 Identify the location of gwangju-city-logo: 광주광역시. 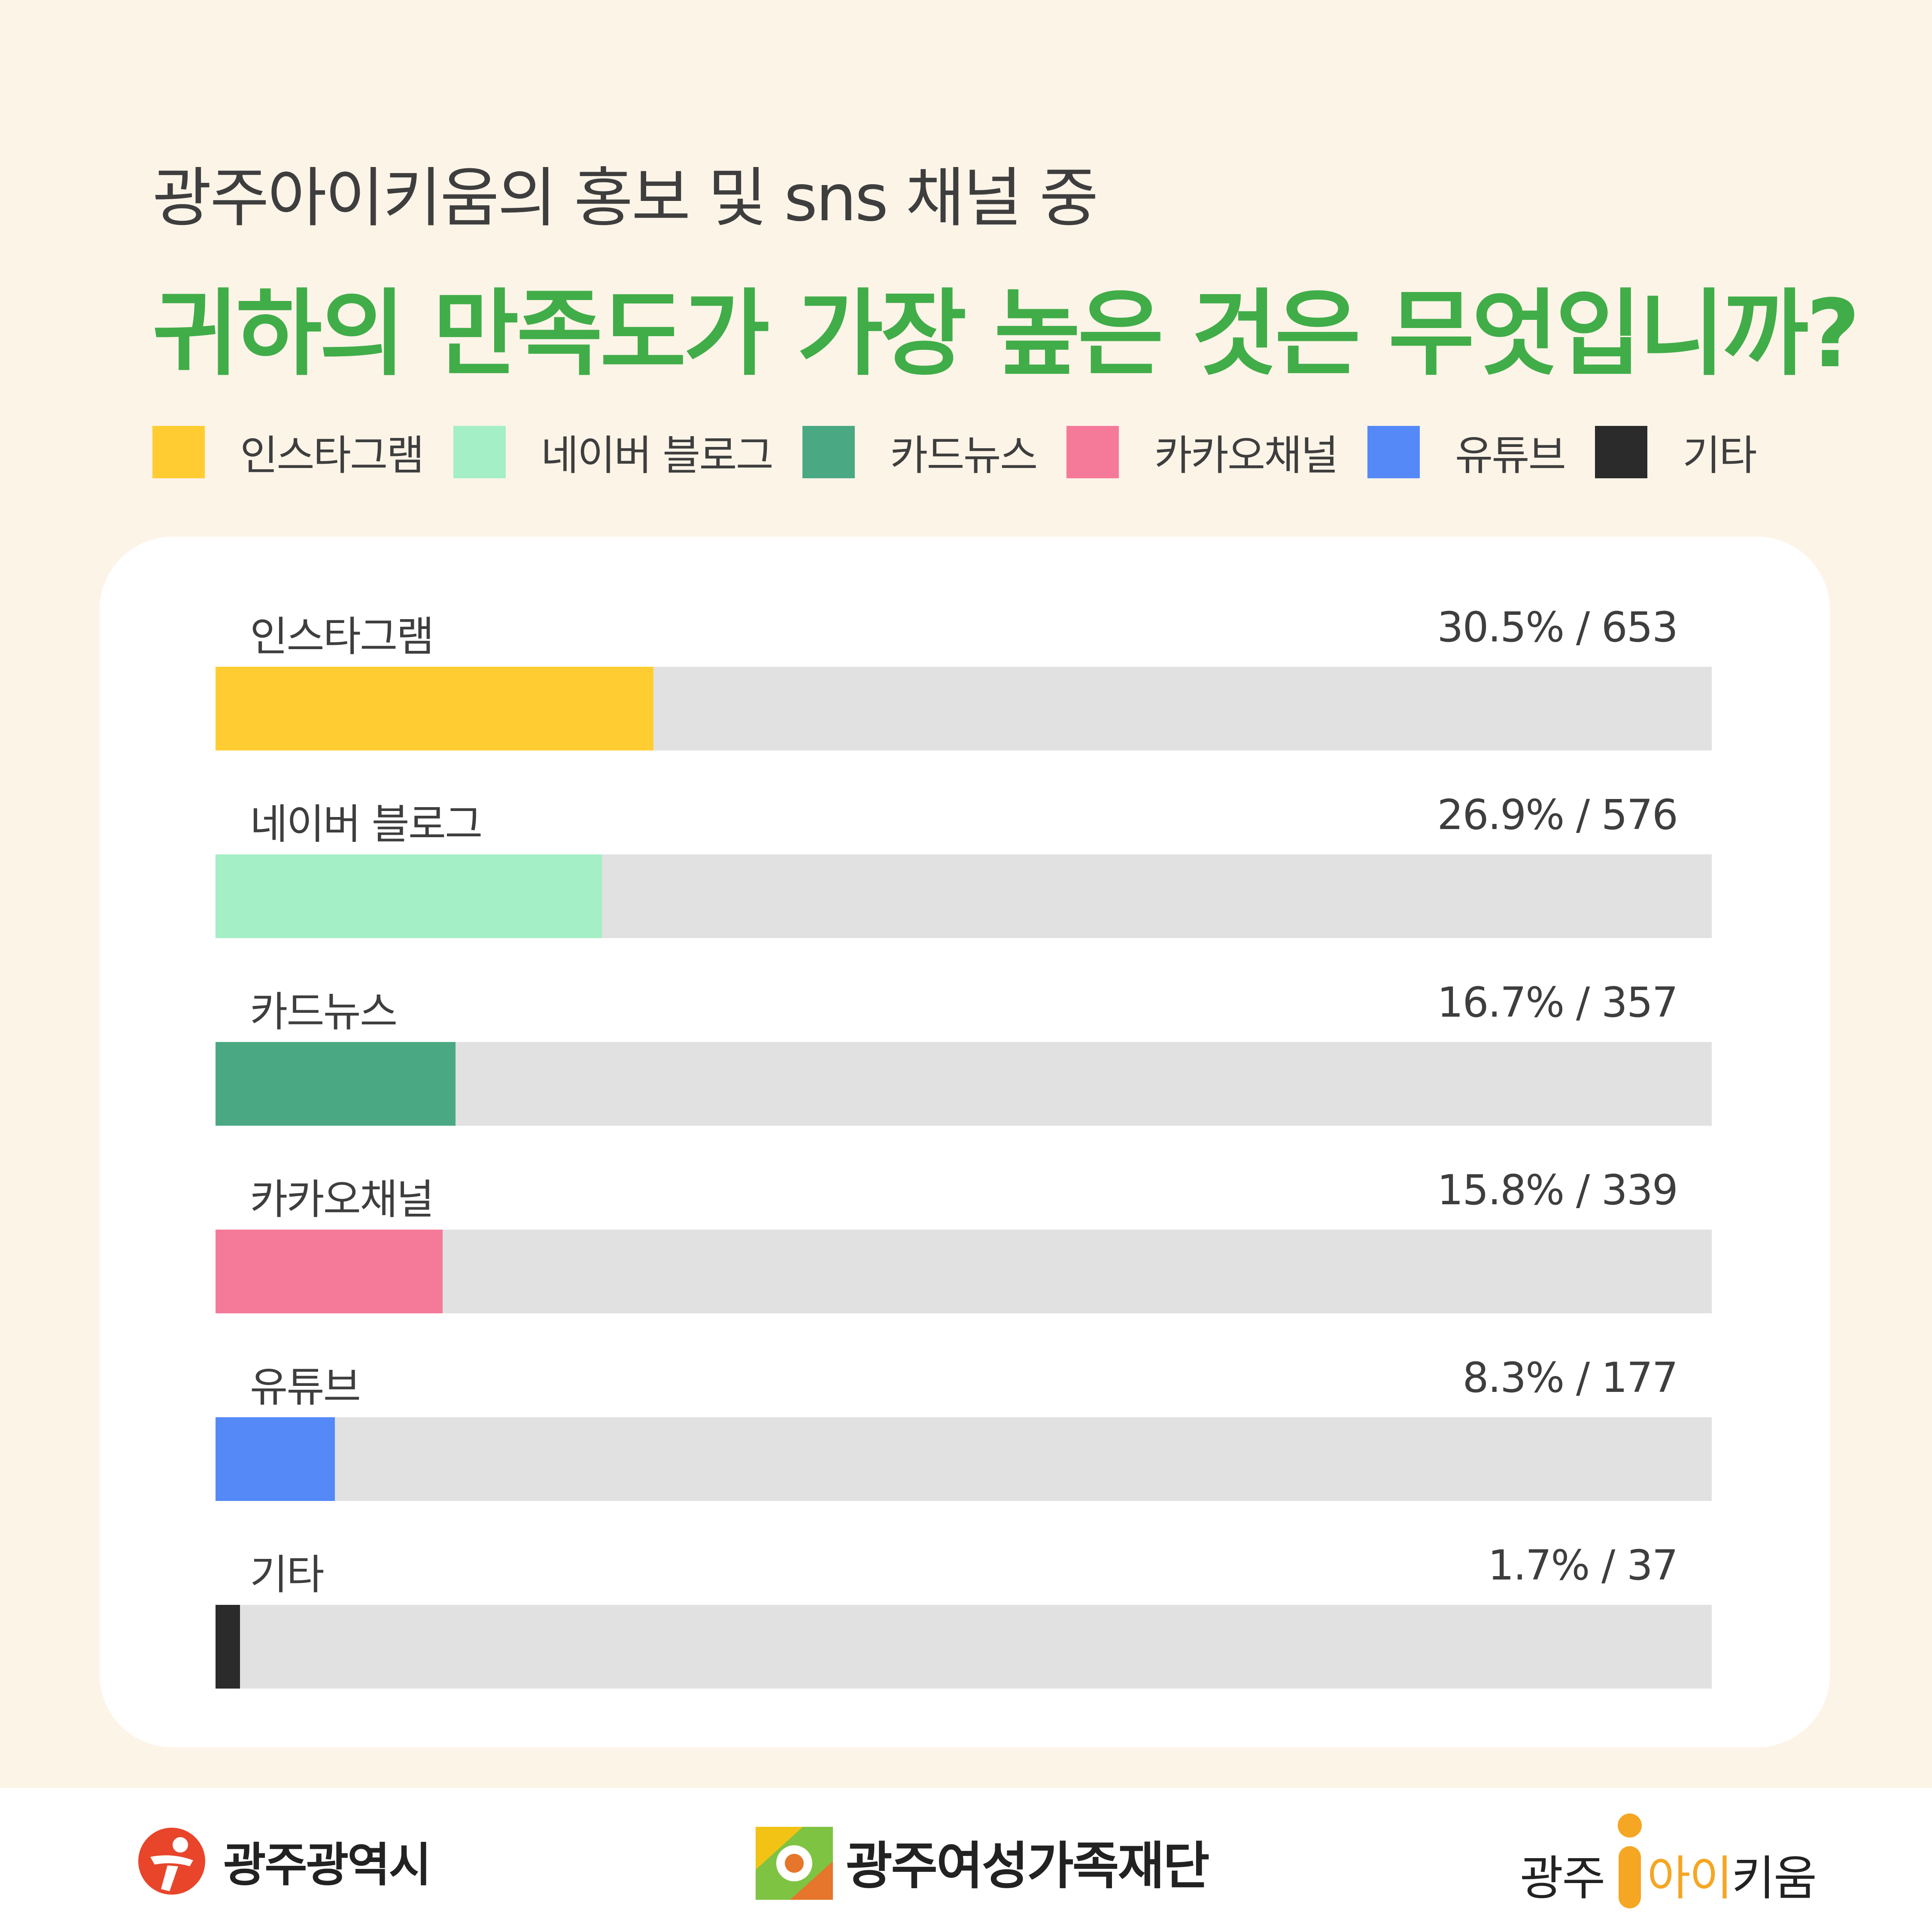
(284, 1862).